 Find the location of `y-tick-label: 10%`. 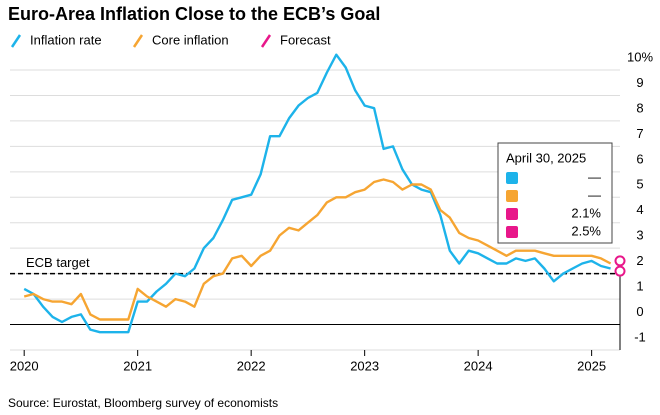

y-tick-label: 10% is located at coordinates (640, 56).